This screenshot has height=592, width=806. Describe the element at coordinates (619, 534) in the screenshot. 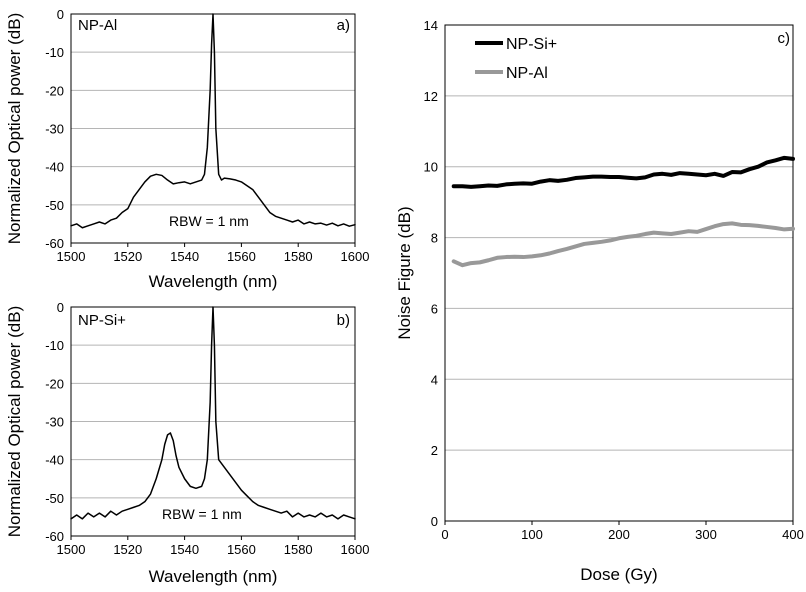

I see `x-tick-label: 200` at that location.